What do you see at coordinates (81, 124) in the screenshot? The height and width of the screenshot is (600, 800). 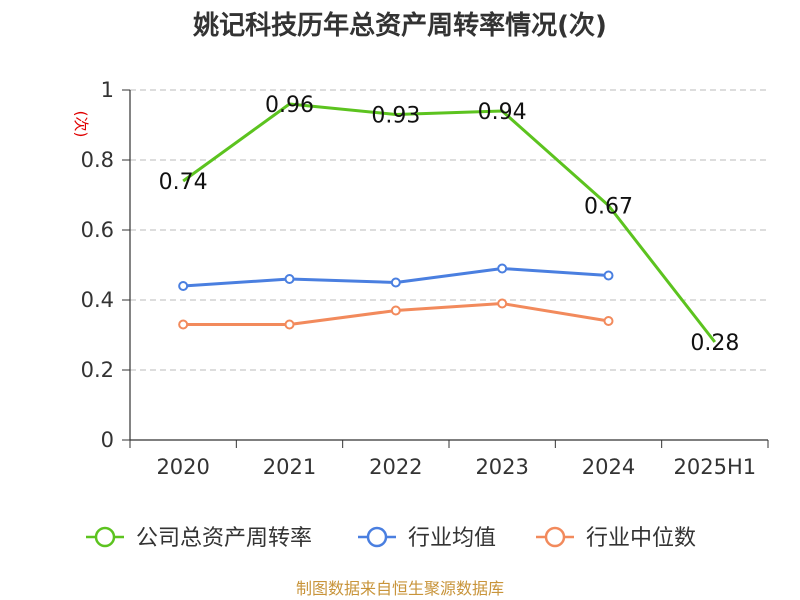 I see `y-axis-label: (次)` at bounding box center [81, 124].